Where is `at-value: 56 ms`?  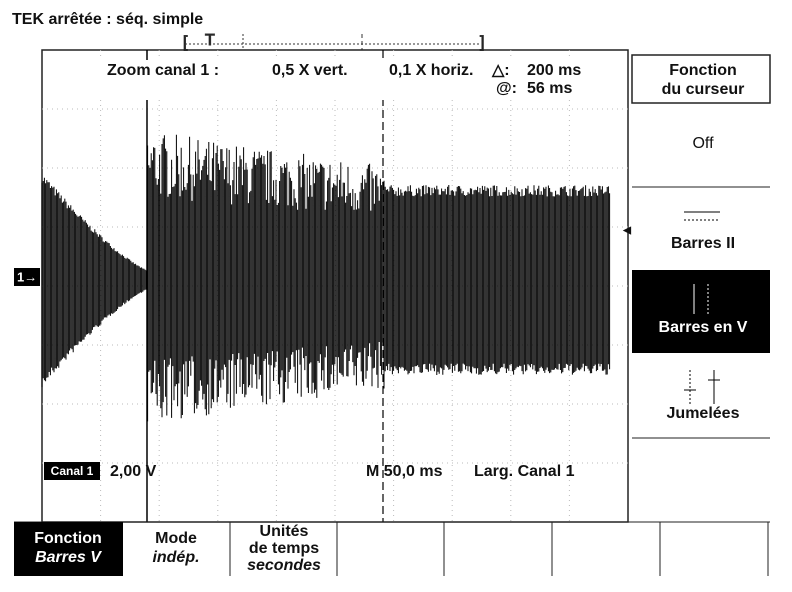
at-value: 56 ms is located at coordinates (549, 88).